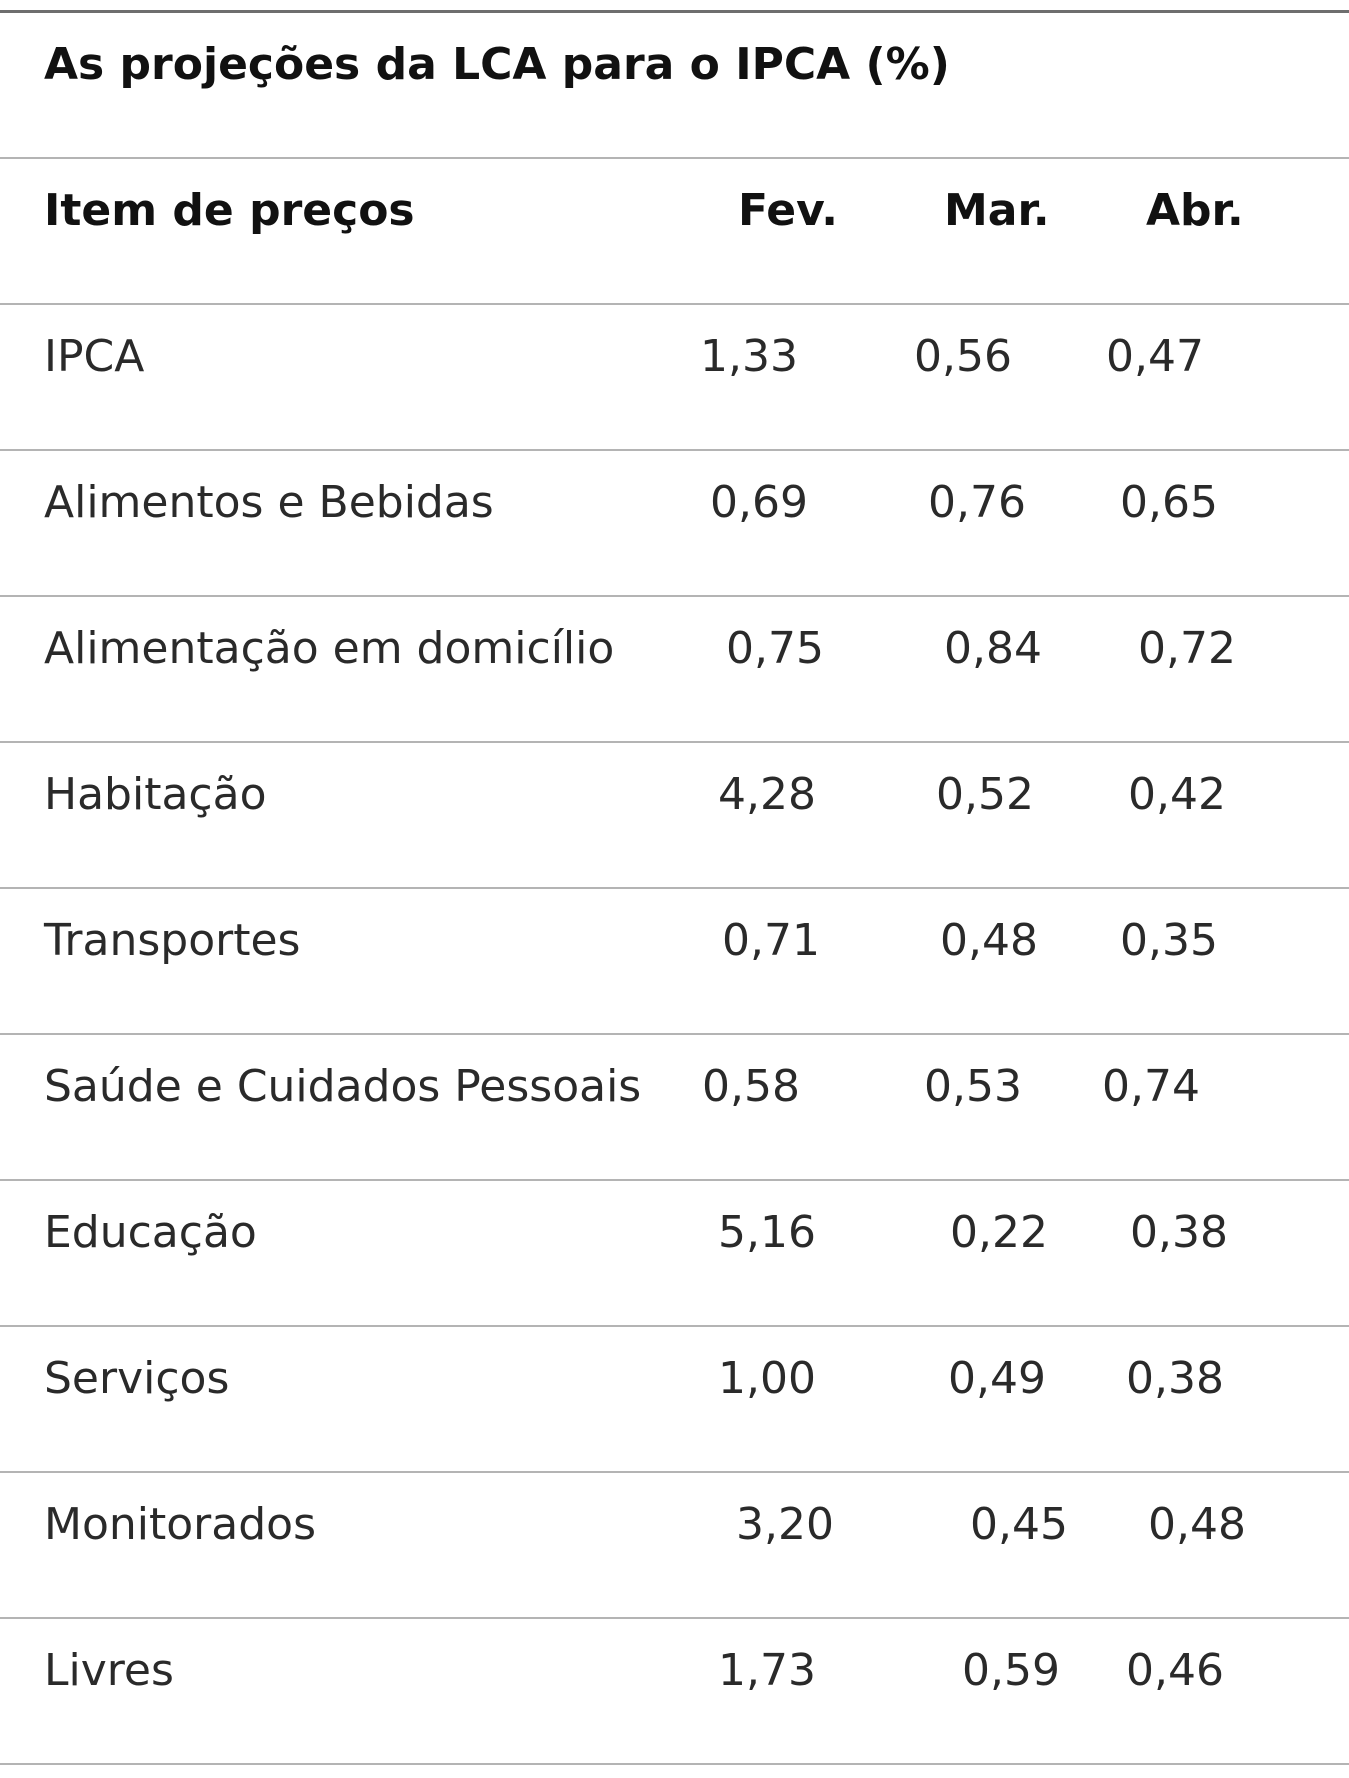  What do you see at coordinates (977, 502) in the screenshot?
I see `row-value-mar: 0,76` at bounding box center [977, 502].